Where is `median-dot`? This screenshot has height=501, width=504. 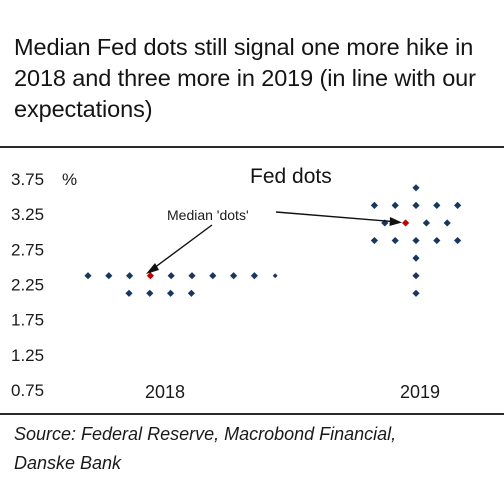
median-dot is located at coordinates (406, 223).